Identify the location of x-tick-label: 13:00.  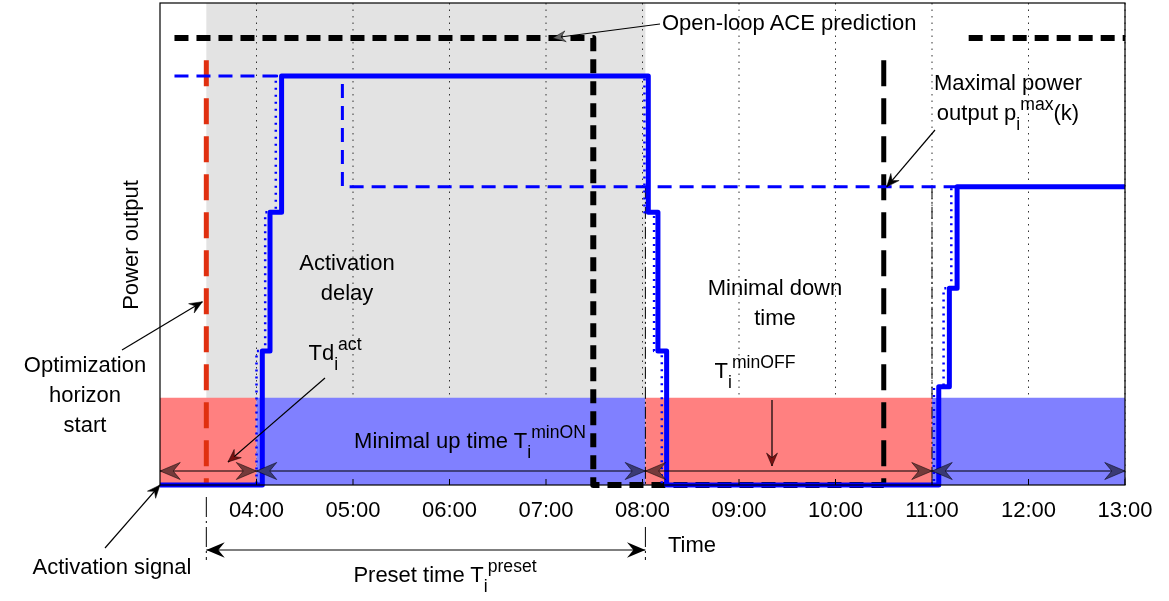
(1125, 509).